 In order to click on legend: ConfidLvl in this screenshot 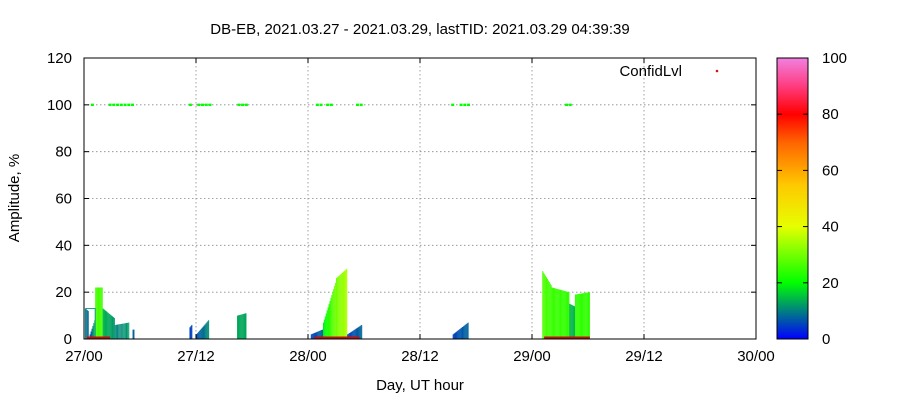, I will do `click(669, 71)`.